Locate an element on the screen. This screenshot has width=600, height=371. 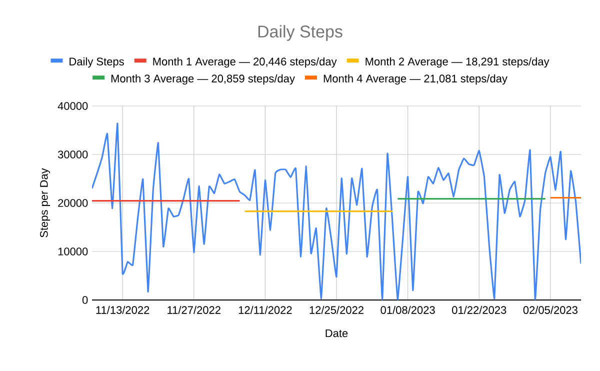
y-tick-label: 10000 is located at coordinates (73, 252).